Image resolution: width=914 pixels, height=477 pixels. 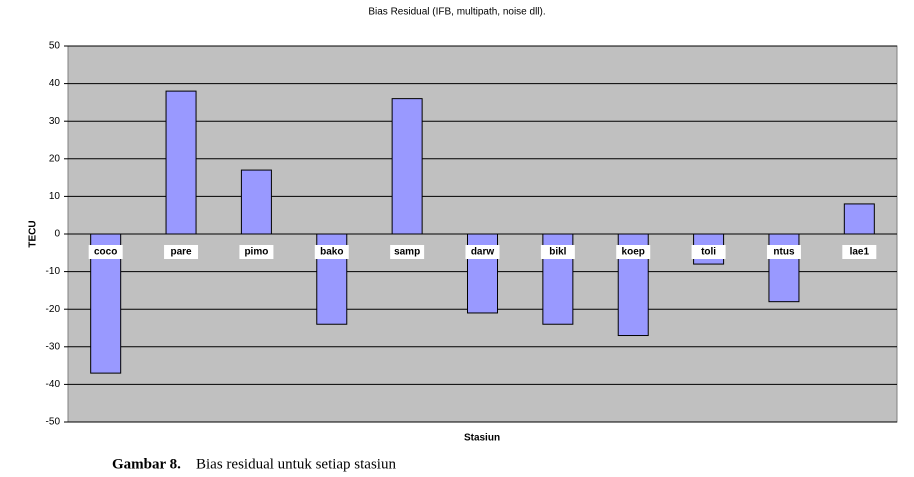 I want to click on x-tick-label: ntus, so click(x=784, y=252).